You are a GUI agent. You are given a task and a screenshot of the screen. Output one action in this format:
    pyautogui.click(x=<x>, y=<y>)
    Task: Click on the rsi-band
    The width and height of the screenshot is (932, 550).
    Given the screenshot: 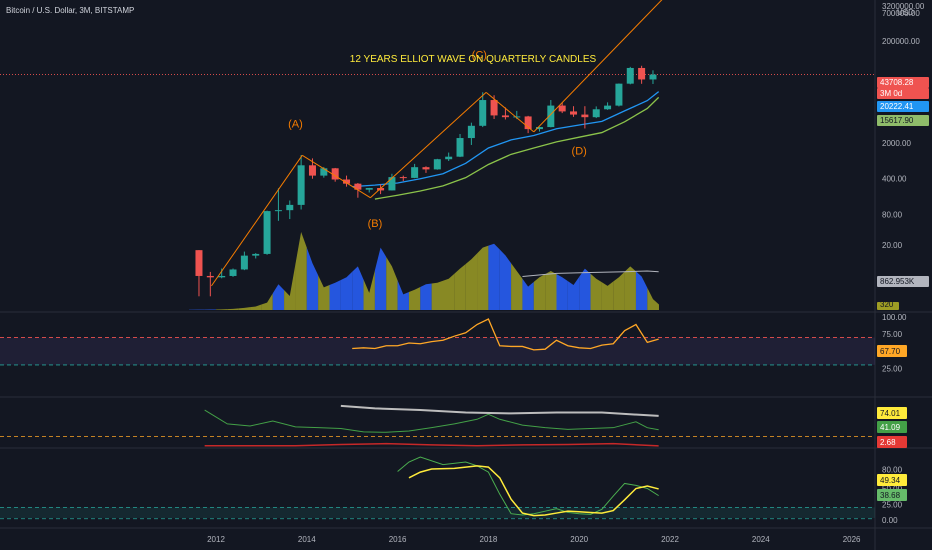 What is the action you would take?
    pyautogui.click(x=437, y=351)
    